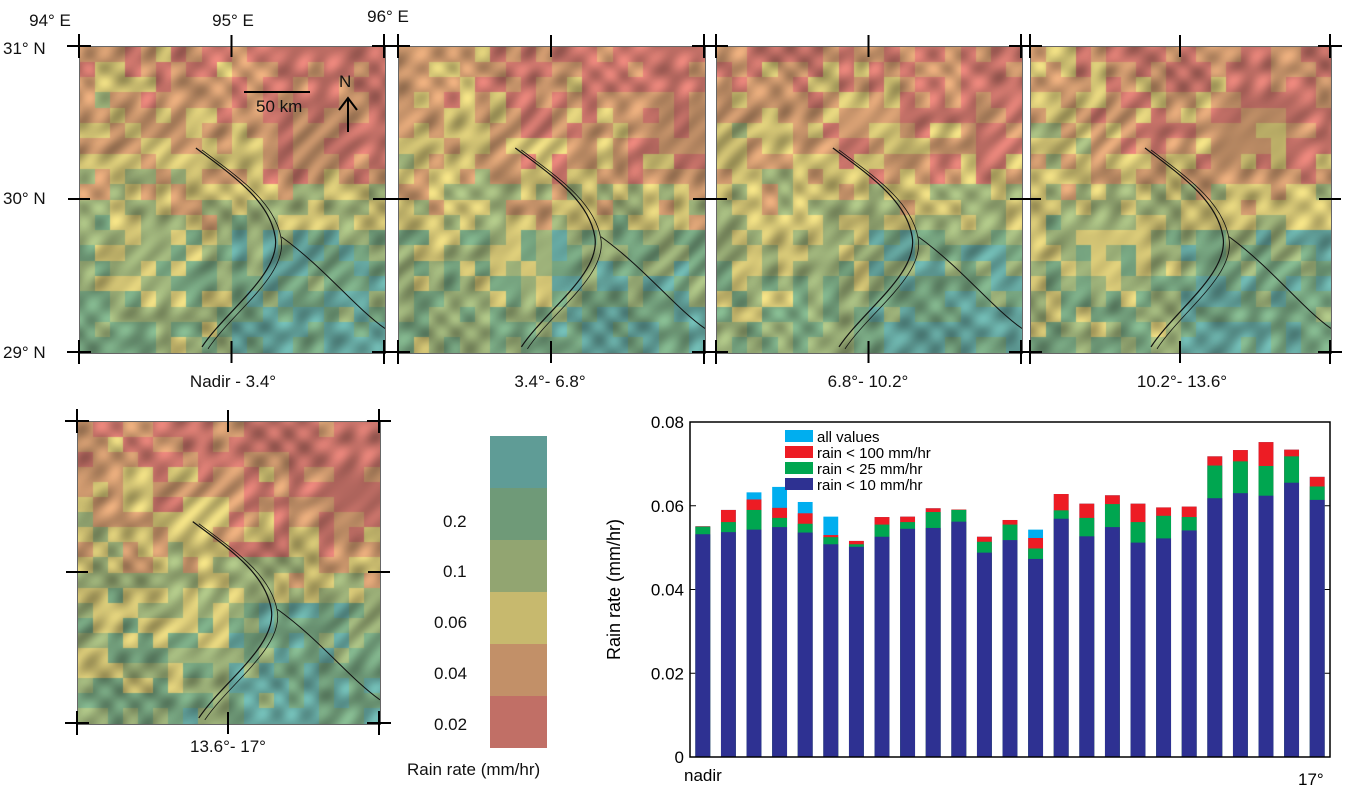 The width and height of the screenshot is (1347, 787). What do you see at coordinates (451, 673) in the screenshot?
I see `colorbar-tick-3: 0.04` at bounding box center [451, 673].